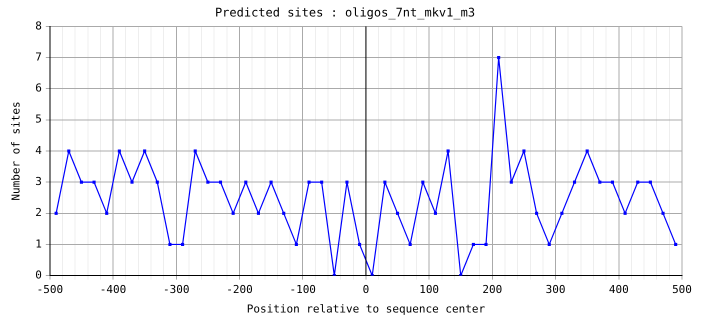 Image resolution: width=704 pixels, height=328 pixels. Describe the element at coordinates (50, 289) in the screenshot. I see `x-tick-label: -500` at that location.